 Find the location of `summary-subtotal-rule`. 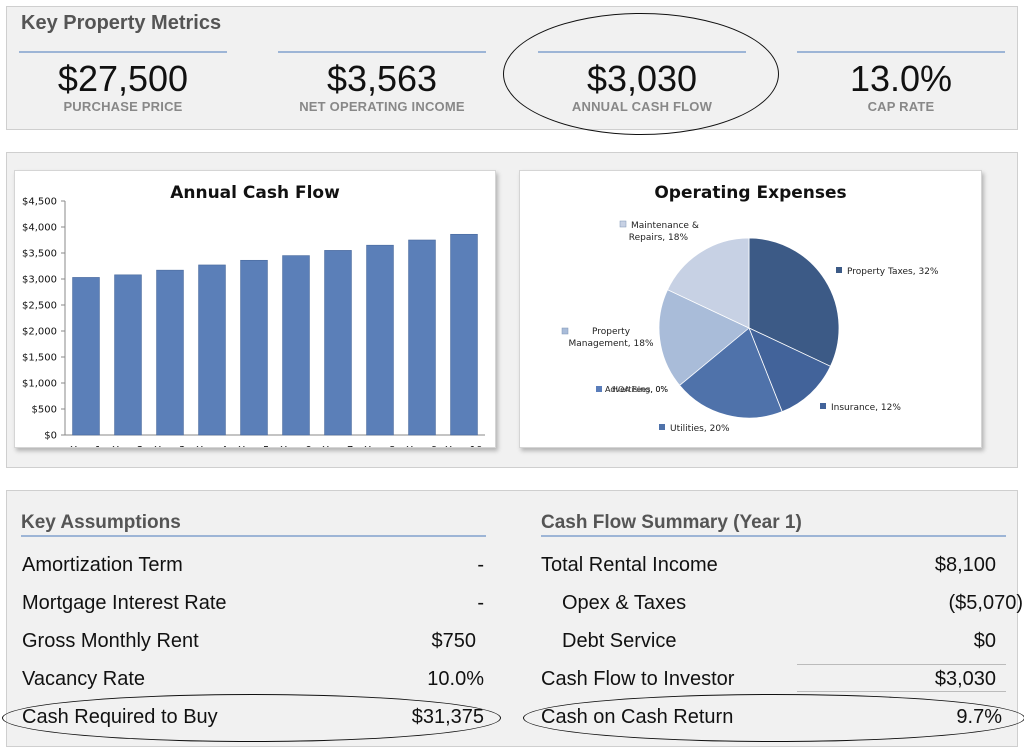

summary-subtotal-rule is located at coordinates (901, 664).